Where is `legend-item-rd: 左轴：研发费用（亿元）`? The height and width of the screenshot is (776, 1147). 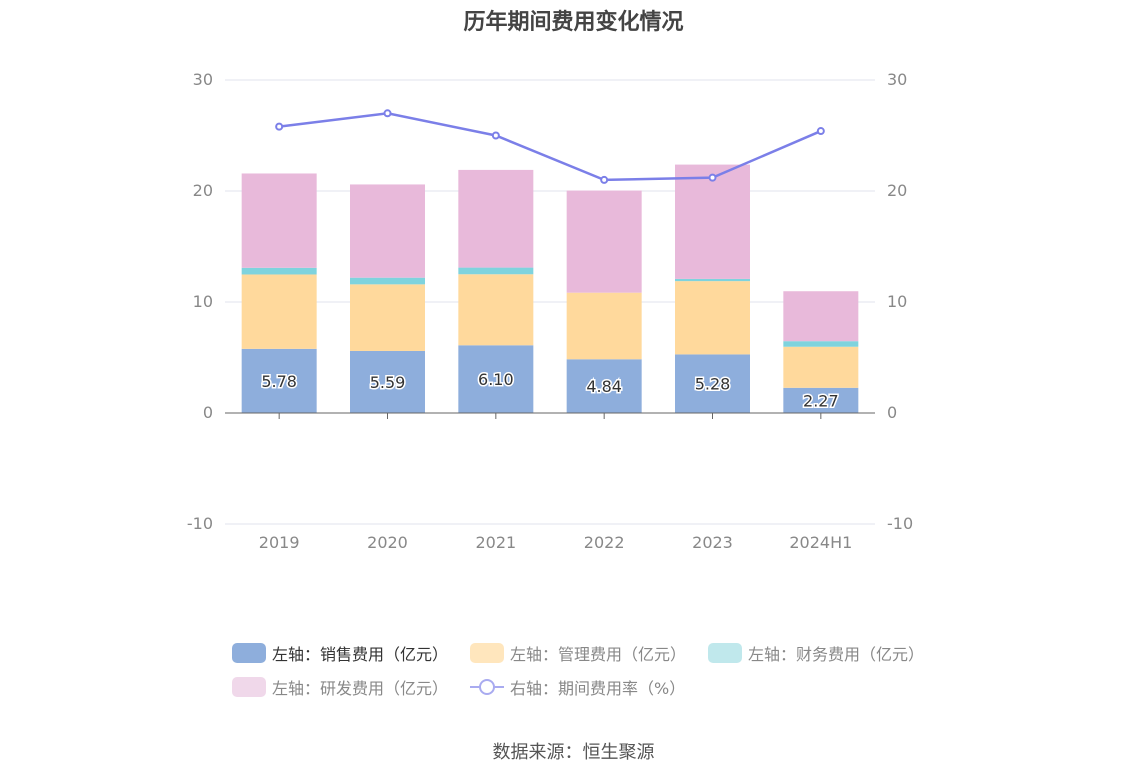 legend-item-rd: 左轴：研发费用（亿元） is located at coordinates (340, 687).